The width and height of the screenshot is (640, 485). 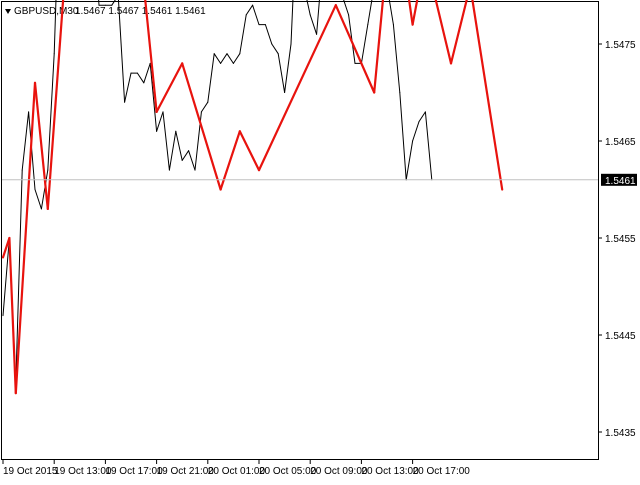 I want to click on ohlc-values: 1.5467 1.5467 1.5461 1.5461, so click(x=140, y=11).